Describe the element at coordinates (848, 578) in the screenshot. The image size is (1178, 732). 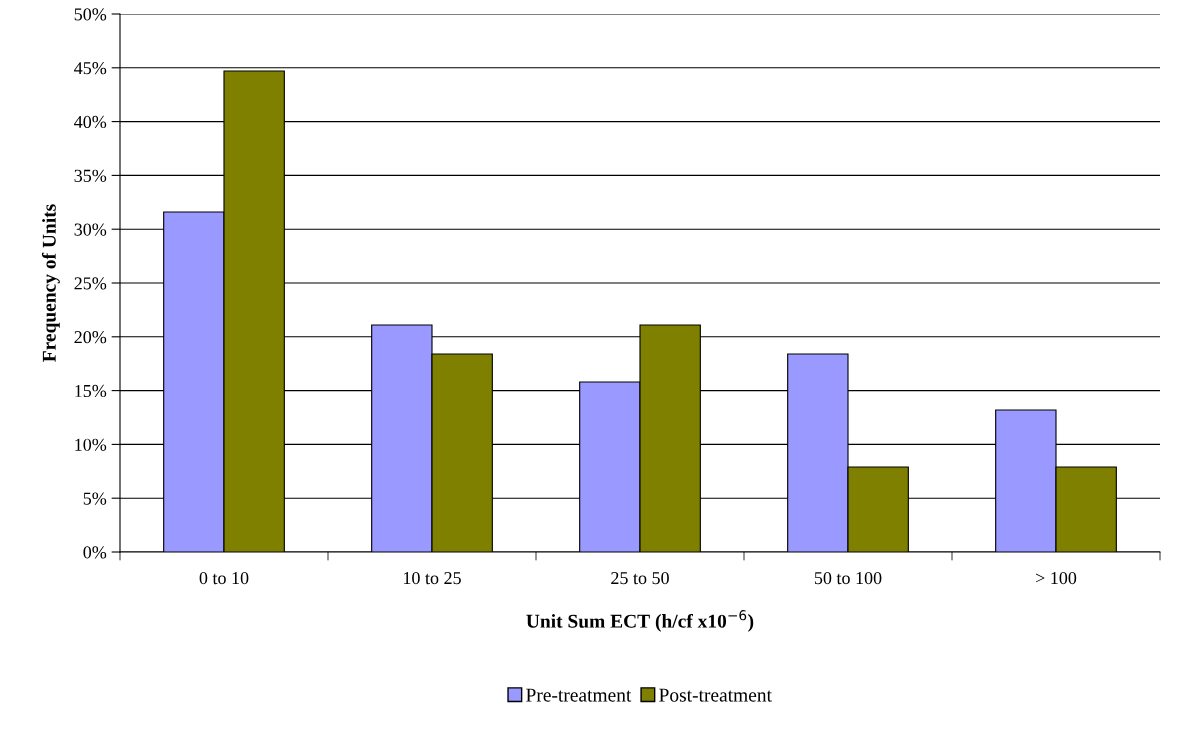
I see `x-tick-label: 50 to 100` at that location.